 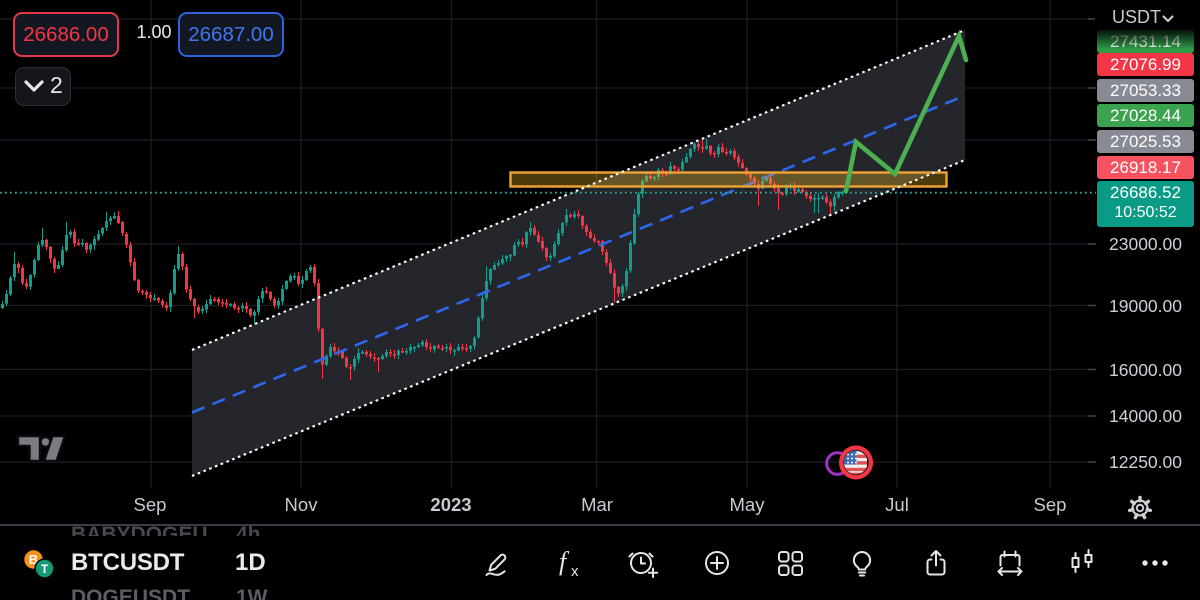 What do you see at coordinates (45, 569) in the screenshot?
I see `svg-text: T` at bounding box center [45, 569].